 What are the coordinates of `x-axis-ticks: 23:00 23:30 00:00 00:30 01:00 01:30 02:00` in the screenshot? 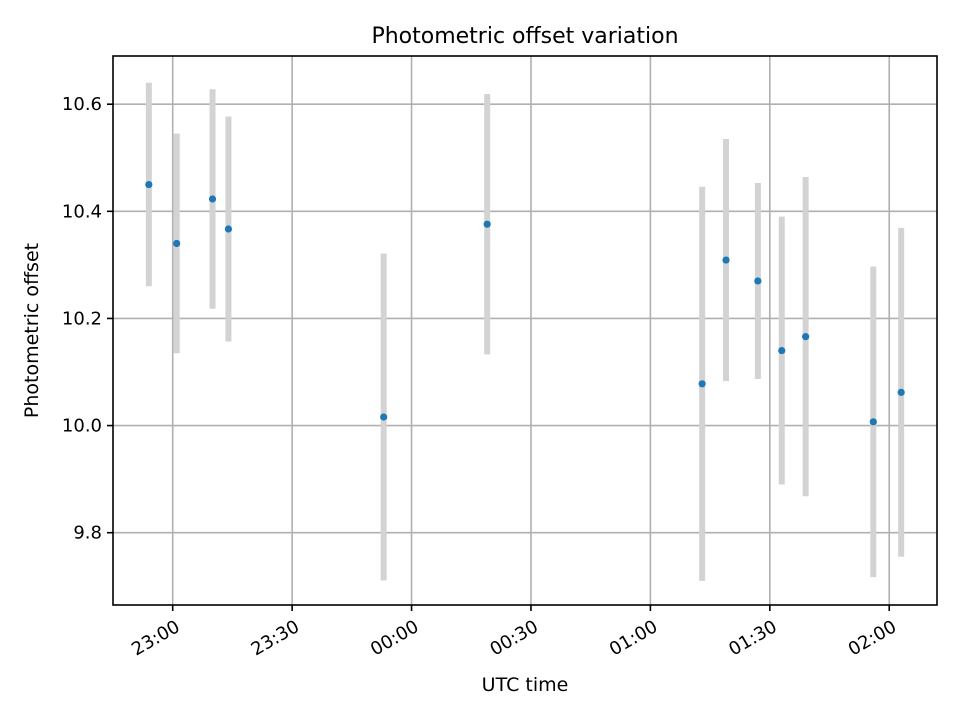 It's located at (514, 632).